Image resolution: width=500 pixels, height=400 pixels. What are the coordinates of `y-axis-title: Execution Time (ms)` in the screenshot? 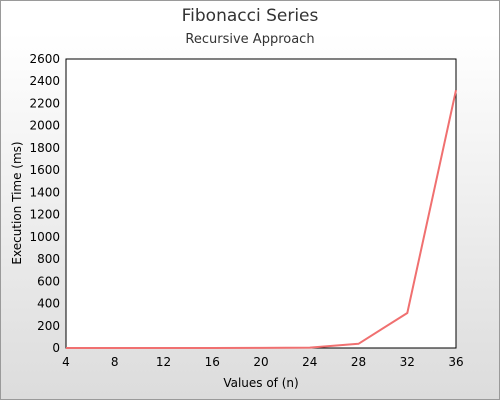 It's located at (17, 202).